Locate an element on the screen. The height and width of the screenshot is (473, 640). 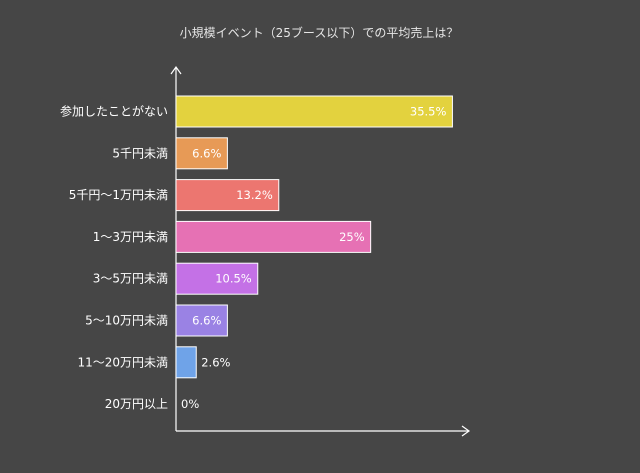
category-label: 5千円未満 is located at coordinates (140, 153).